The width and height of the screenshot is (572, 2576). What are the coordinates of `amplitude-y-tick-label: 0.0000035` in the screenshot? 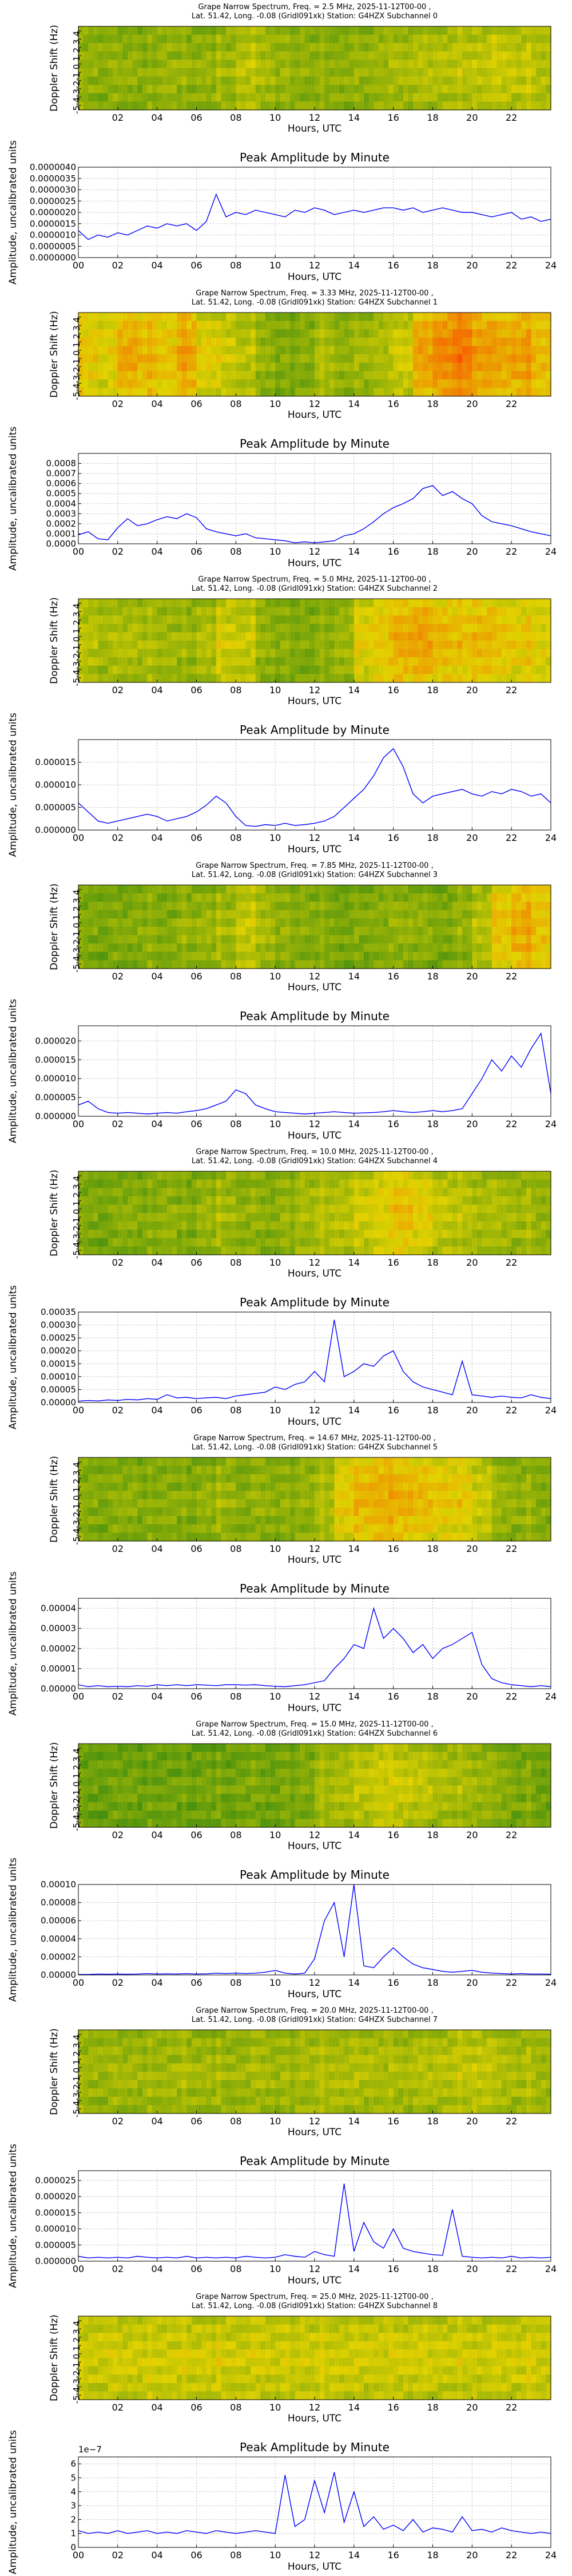 It's located at (53, 178).